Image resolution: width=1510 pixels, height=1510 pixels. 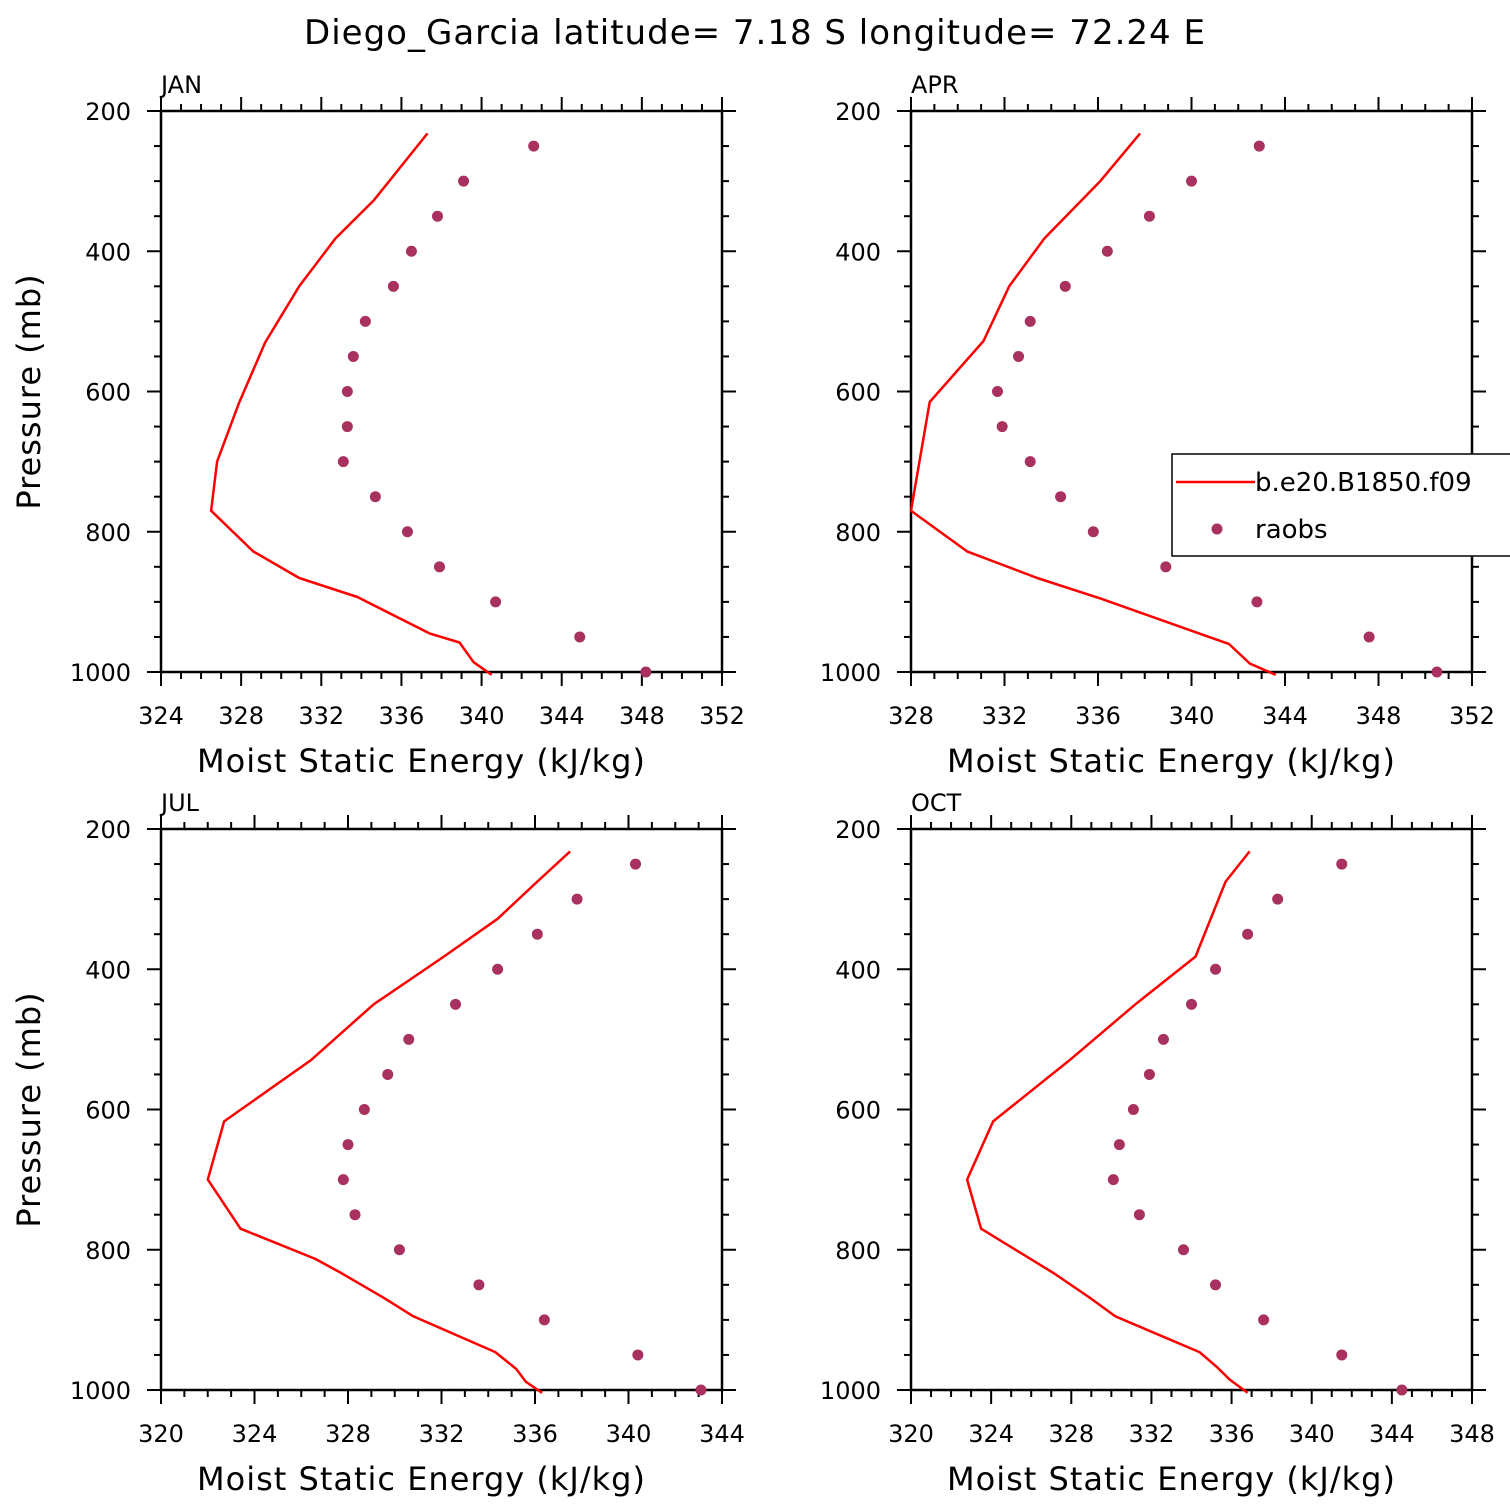 I want to click on panel-label-apr: APR, so click(x=935, y=85).